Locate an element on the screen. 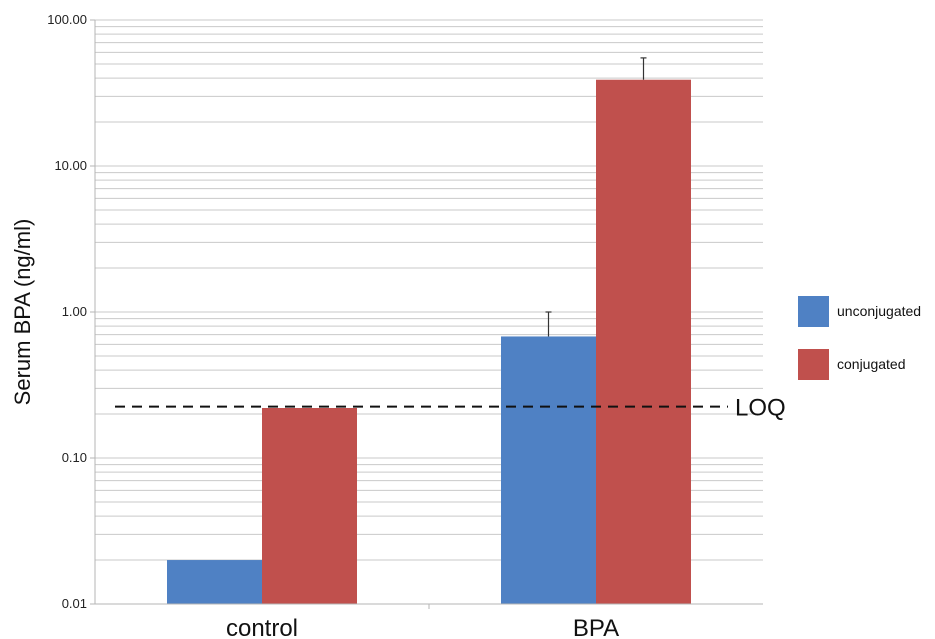 The image size is (935, 639). legend-label-unconjugated: unconjugated is located at coordinates (879, 311).